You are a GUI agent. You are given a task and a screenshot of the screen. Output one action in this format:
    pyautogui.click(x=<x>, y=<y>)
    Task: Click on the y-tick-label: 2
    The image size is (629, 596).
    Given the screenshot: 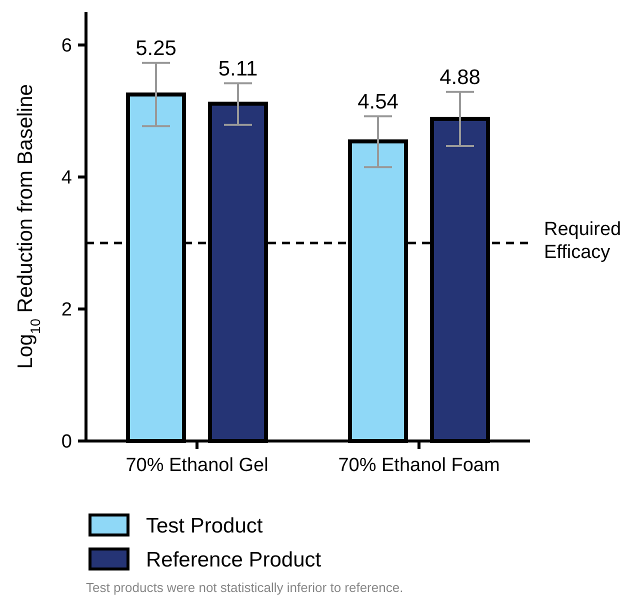 What is the action you would take?
    pyautogui.click(x=66, y=310)
    